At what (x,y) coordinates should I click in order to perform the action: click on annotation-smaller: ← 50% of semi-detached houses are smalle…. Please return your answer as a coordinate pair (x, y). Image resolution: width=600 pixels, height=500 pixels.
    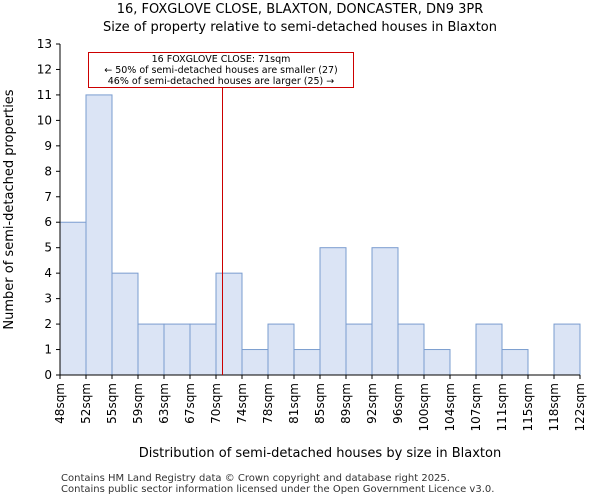
    Looking at the image, I should click on (221, 70).